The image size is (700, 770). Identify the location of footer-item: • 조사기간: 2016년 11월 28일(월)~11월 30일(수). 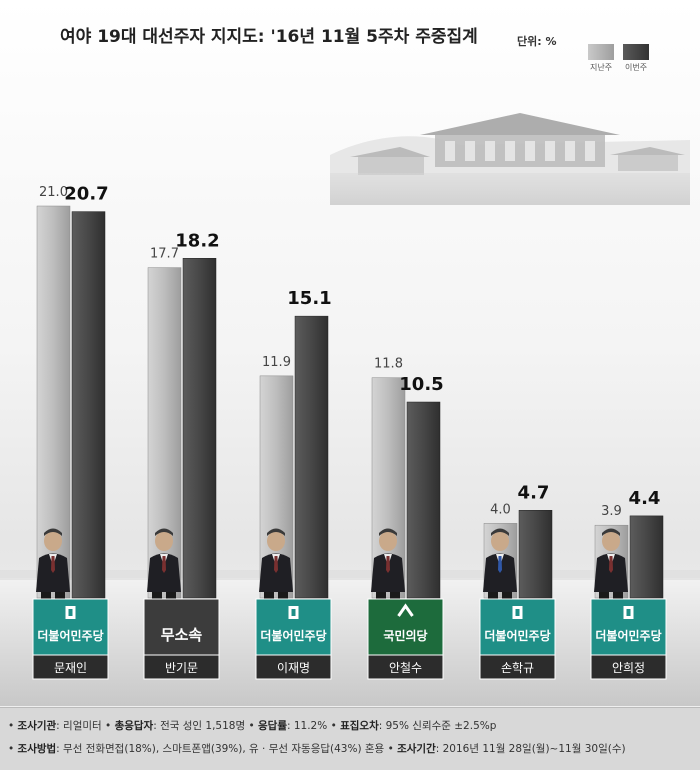
(506, 749).